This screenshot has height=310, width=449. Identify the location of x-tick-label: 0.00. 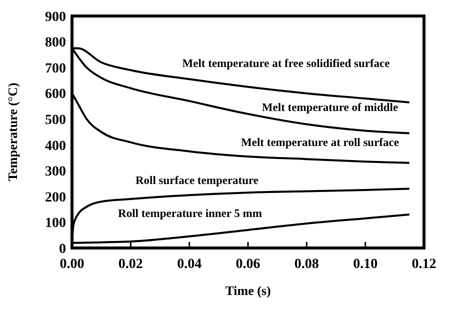
(72, 264).